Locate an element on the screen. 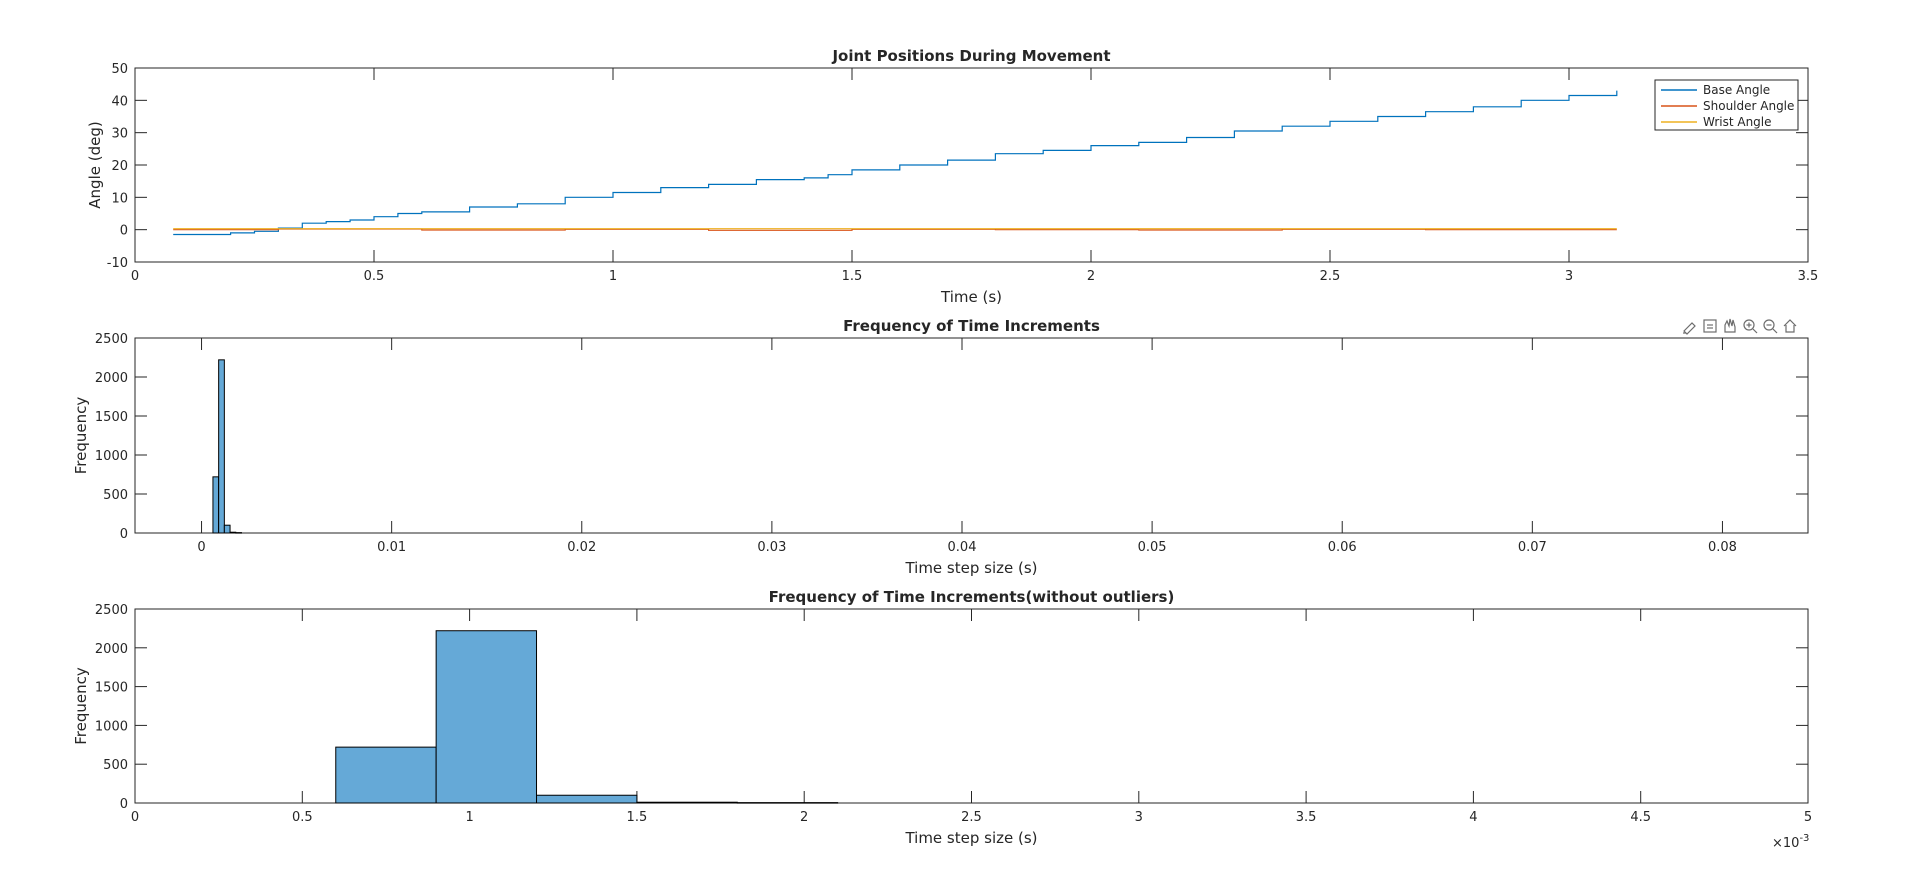 The width and height of the screenshot is (1920, 893). zoom-out-icon is located at coordinates (1770, 326).